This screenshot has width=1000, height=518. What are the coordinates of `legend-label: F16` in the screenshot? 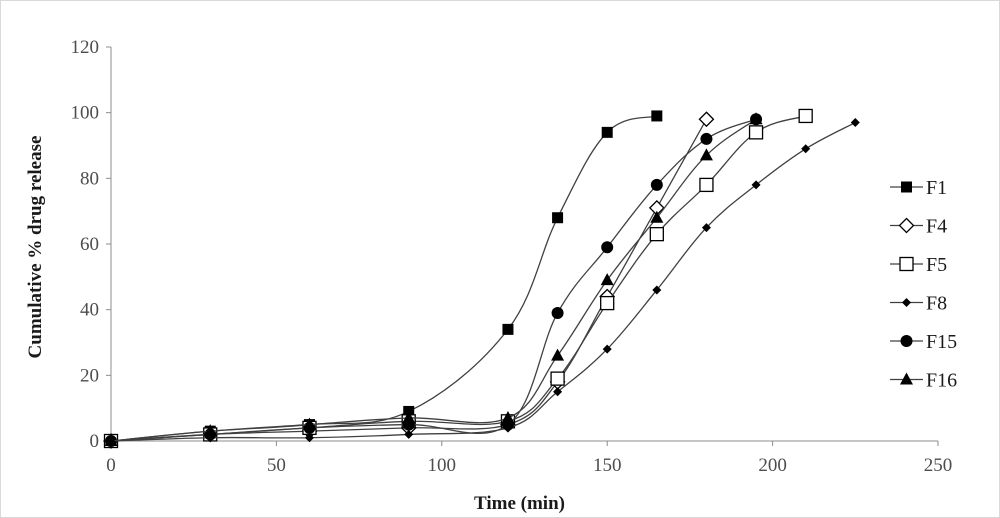 It's located at (941, 381).